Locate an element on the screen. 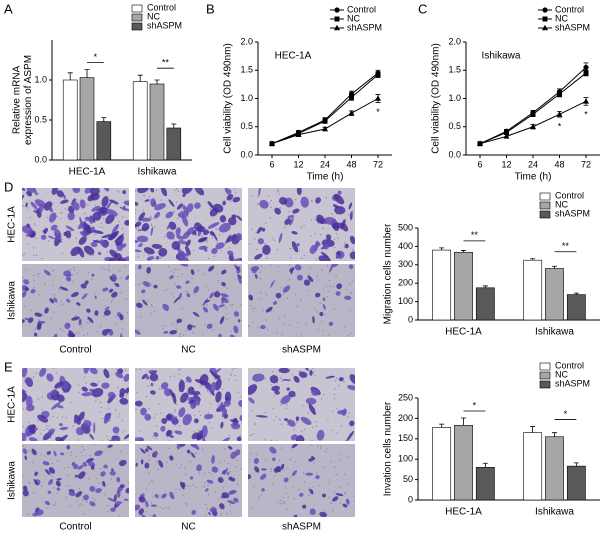 The image size is (610, 536). x-tick-label: HEC-1A is located at coordinates (463, 332).